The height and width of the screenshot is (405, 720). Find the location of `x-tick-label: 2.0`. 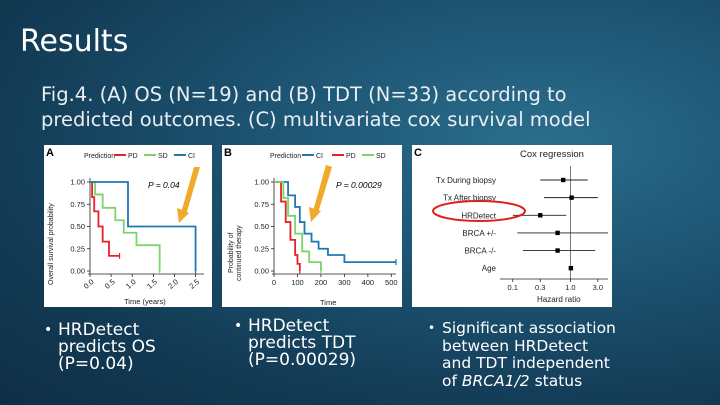

x-tick-label: 2.0 is located at coordinates (173, 284).